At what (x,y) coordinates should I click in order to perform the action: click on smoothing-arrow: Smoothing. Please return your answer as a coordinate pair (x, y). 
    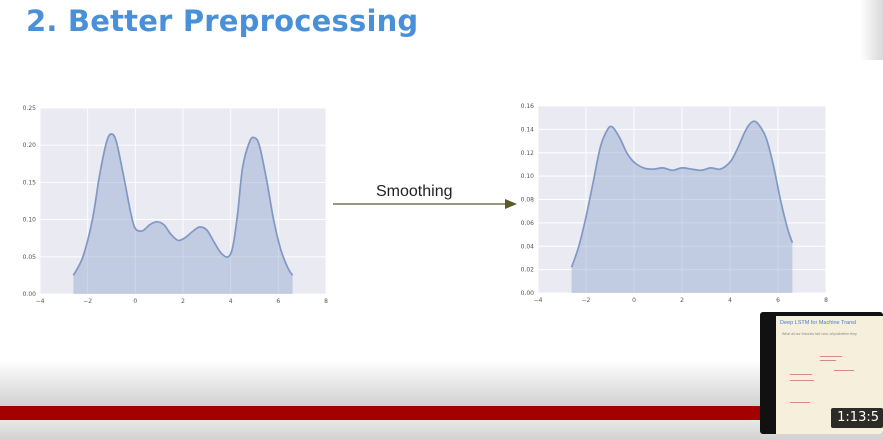
    Looking at the image, I should click on (425, 200).